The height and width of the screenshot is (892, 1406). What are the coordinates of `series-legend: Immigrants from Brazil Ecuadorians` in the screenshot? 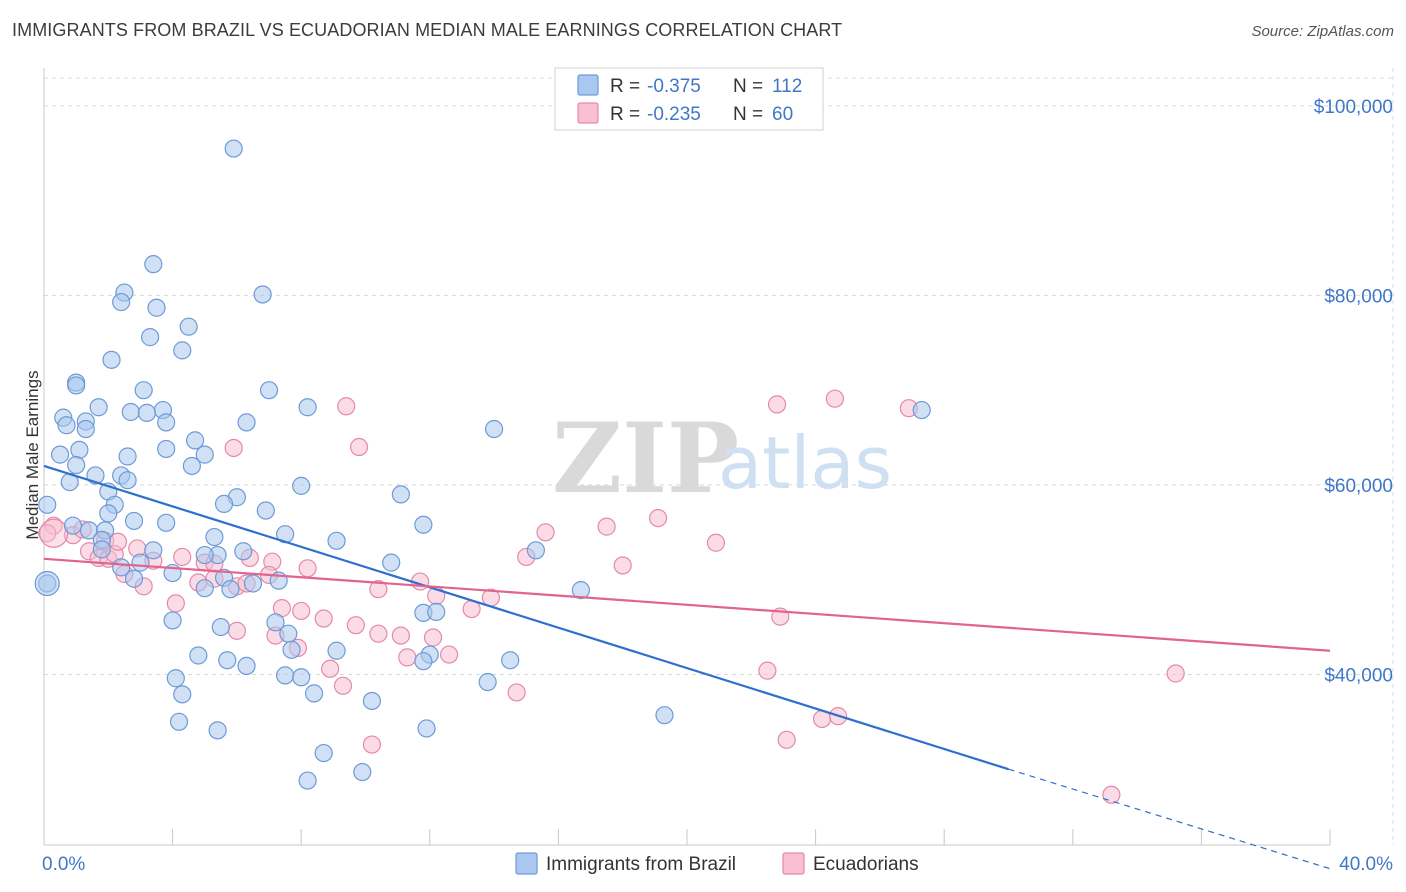 It's located at (717, 863).